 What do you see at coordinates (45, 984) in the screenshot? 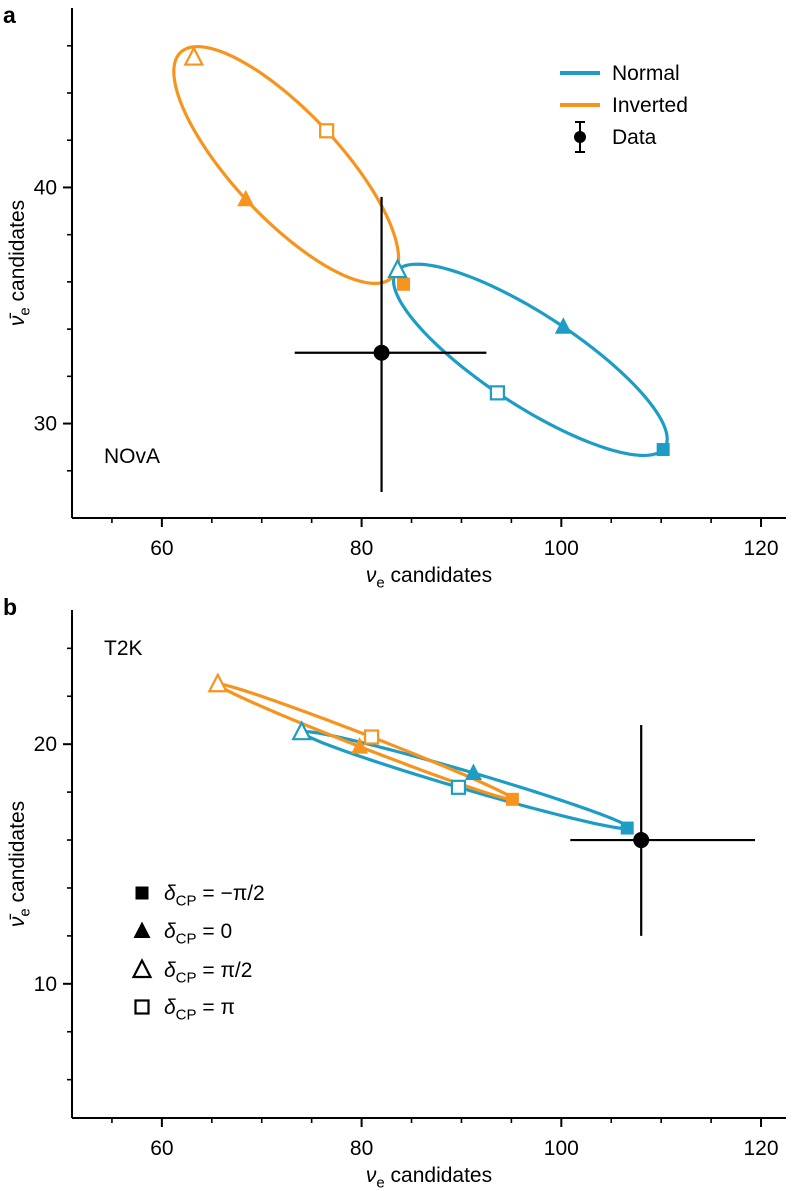
I see `y-tick-label: 10` at bounding box center [45, 984].